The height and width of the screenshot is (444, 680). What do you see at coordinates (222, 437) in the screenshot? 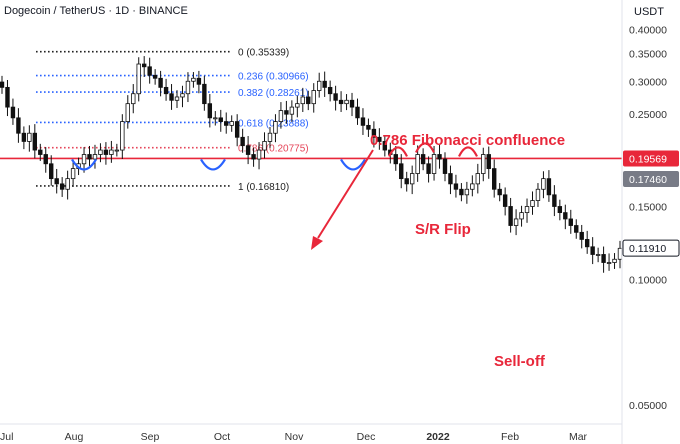
I see `time-tick-label: Oct` at bounding box center [222, 437].